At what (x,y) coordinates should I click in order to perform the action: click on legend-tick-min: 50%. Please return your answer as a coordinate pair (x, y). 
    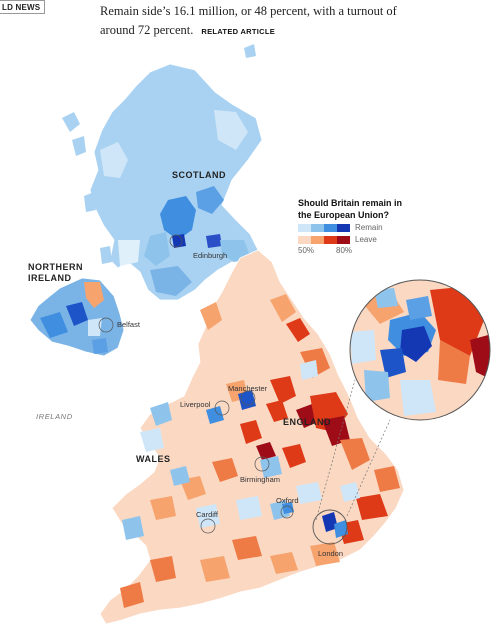
    Looking at the image, I should click on (306, 250).